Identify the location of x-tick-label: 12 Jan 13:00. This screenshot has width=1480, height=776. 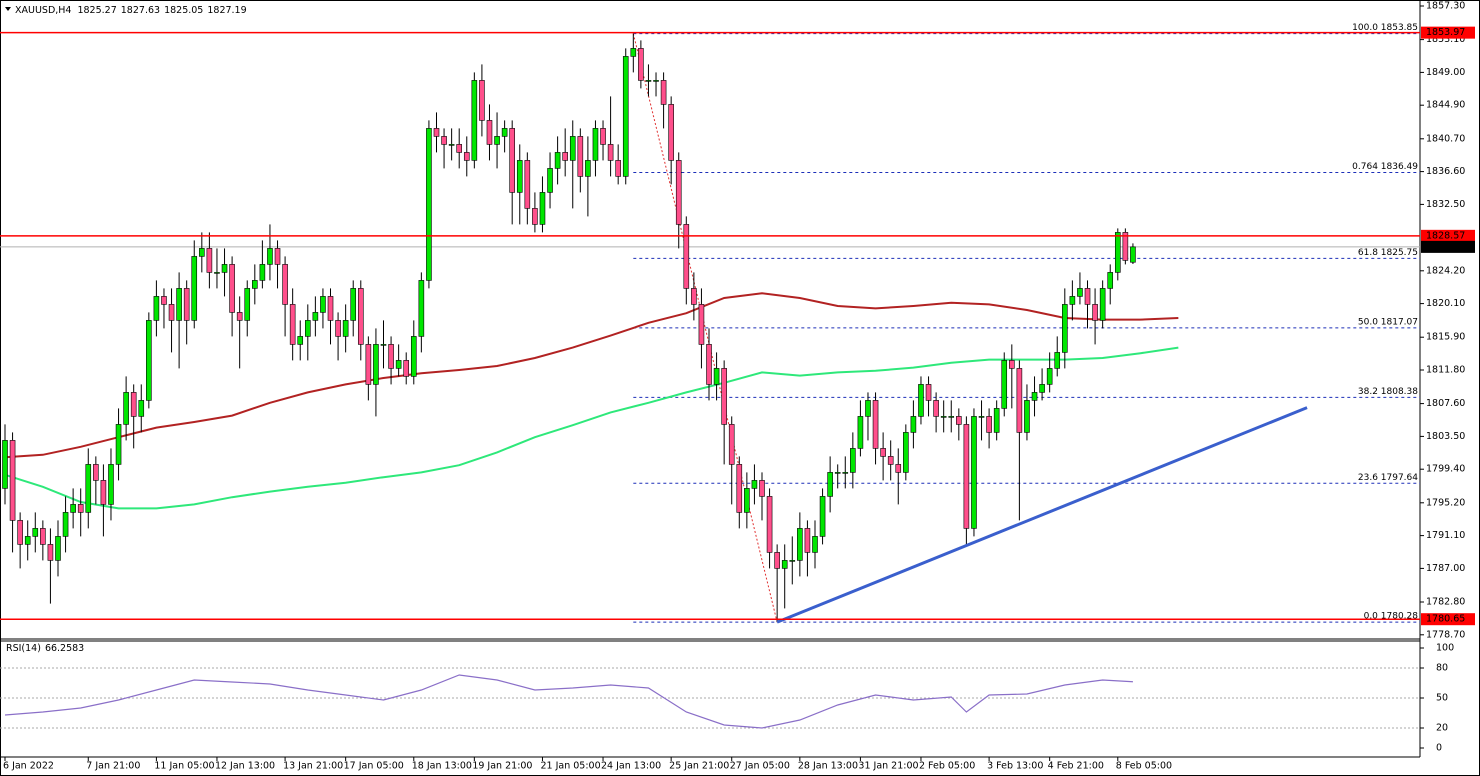
(245, 766).